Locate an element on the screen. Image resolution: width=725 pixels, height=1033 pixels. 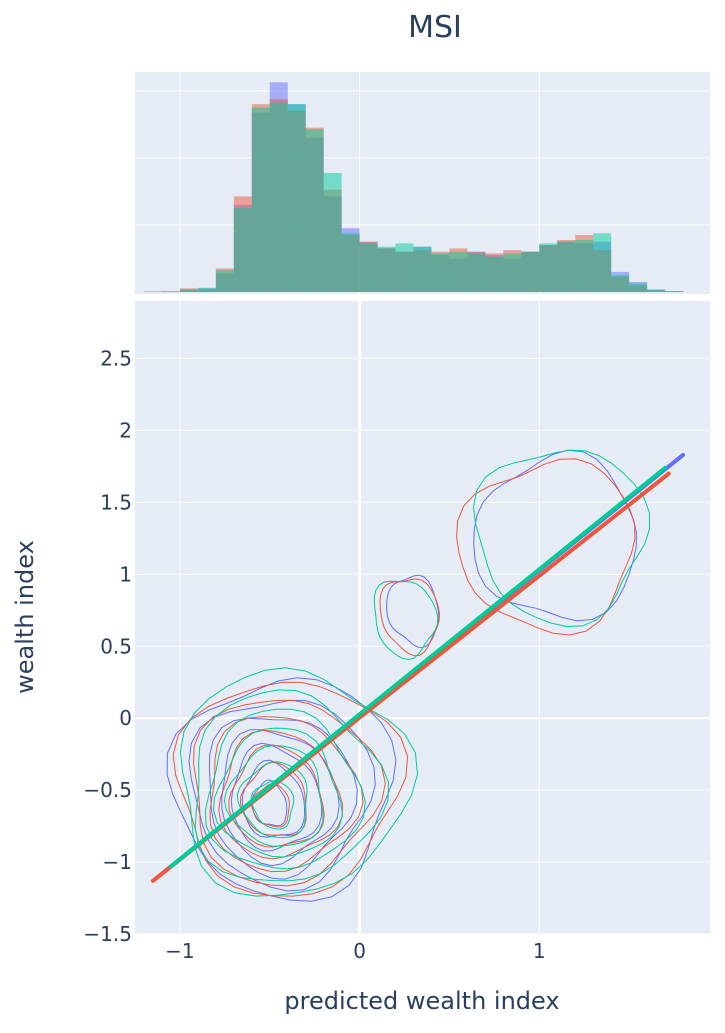
x-tick-label: −1 is located at coordinates (179, 951).